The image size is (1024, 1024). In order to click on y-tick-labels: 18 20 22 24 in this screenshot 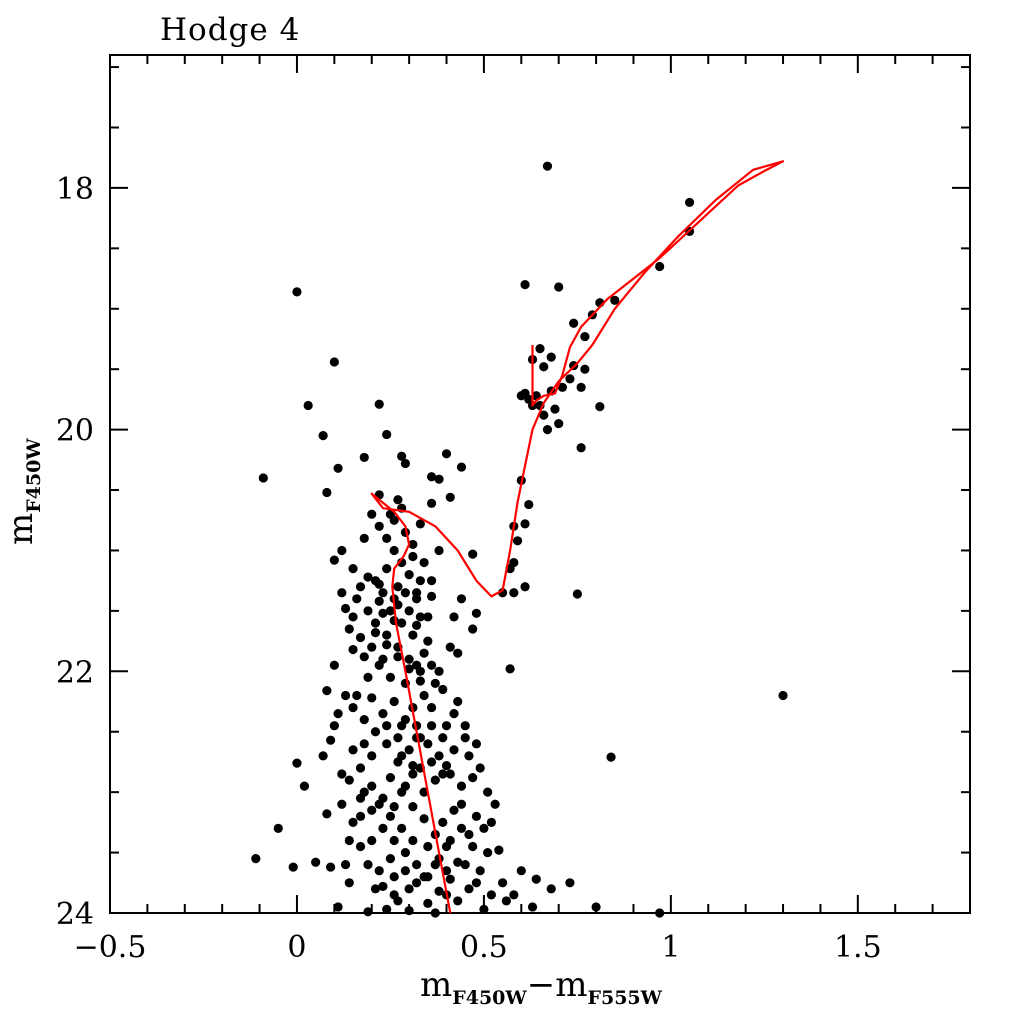, I will do `click(75, 552)`.